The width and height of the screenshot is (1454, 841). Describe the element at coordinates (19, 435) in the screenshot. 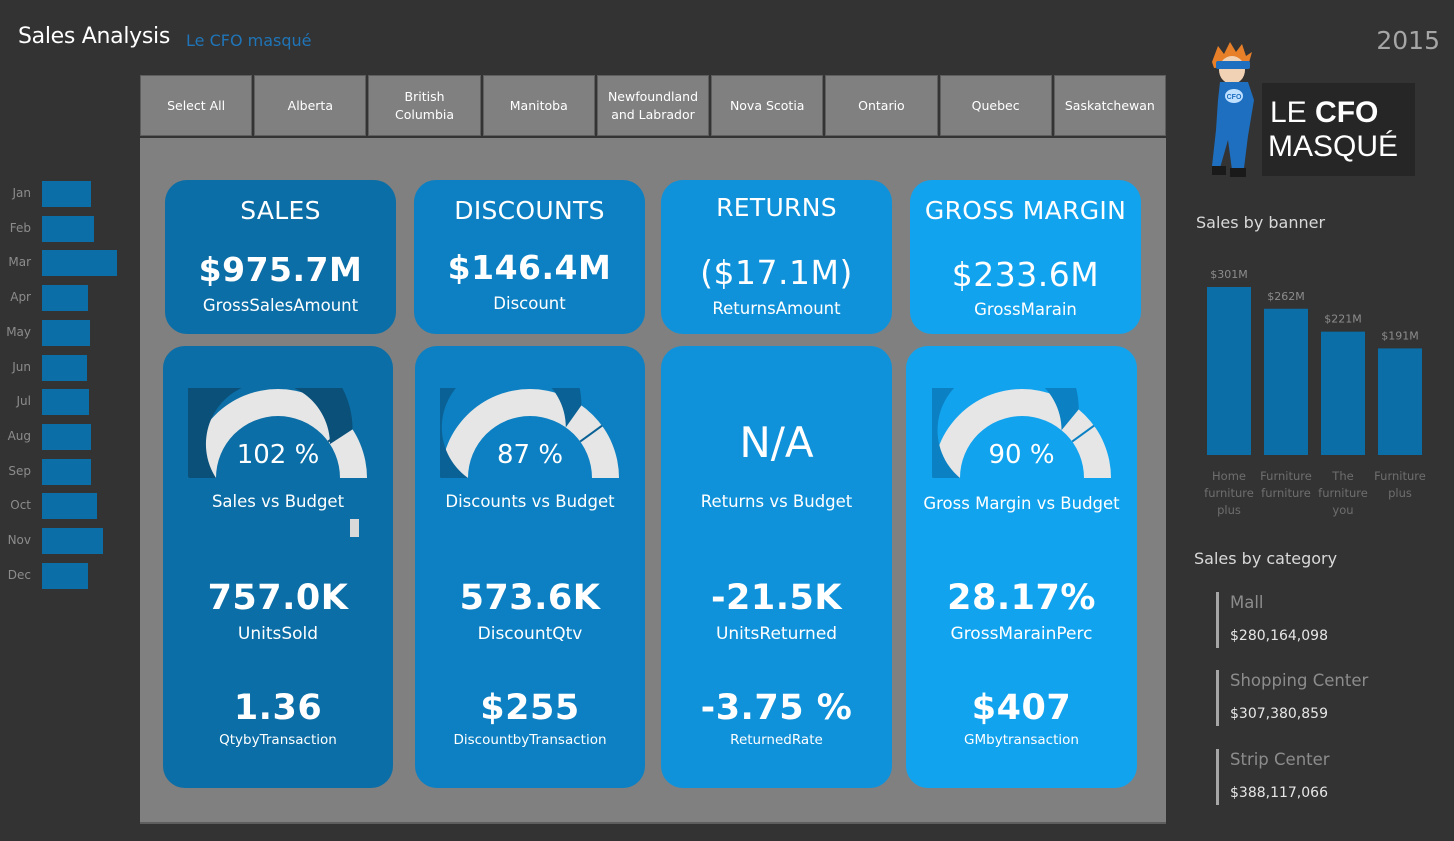

I see `month-label: Aug` at that location.